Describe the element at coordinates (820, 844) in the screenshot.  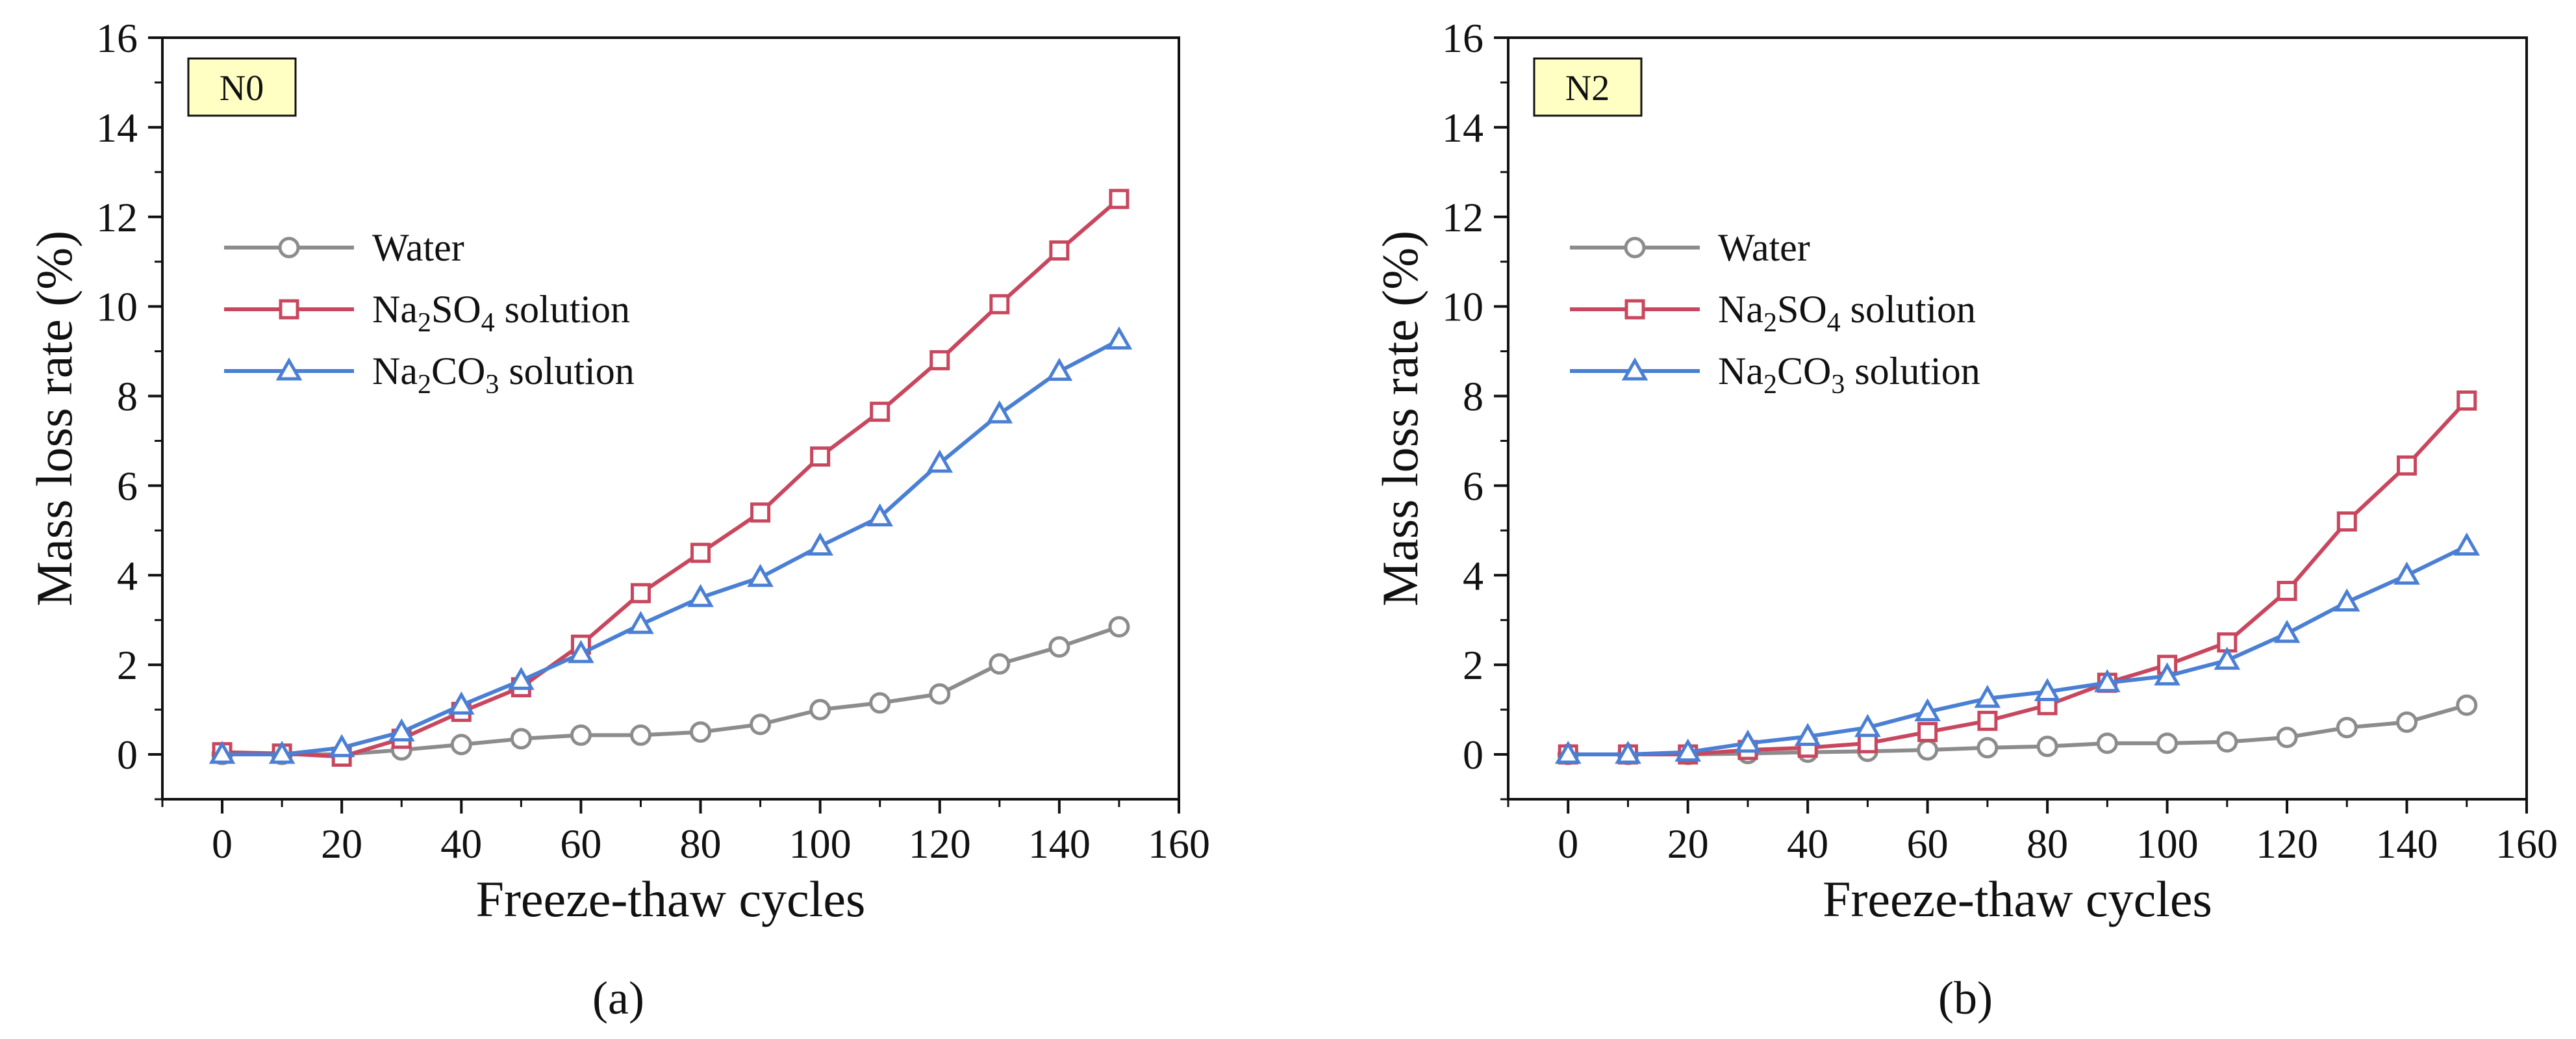
I see `x-tick-label: 100` at that location.